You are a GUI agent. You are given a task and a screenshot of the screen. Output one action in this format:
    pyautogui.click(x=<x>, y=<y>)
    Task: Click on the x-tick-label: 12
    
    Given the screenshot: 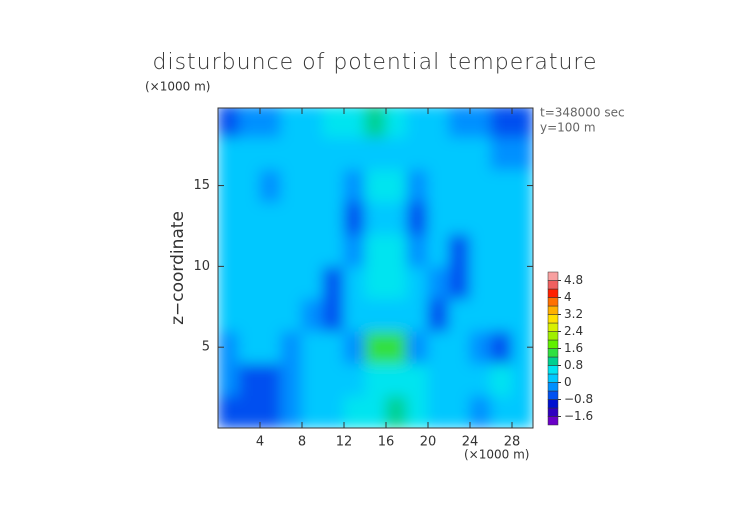 What is the action you would take?
    pyautogui.click(x=344, y=442)
    